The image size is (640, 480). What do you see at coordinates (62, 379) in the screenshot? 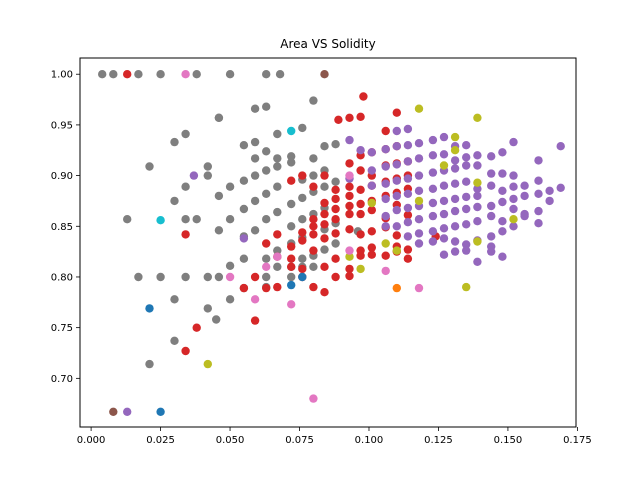
I see `y-tick-label: 0.70` at bounding box center [62, 379].